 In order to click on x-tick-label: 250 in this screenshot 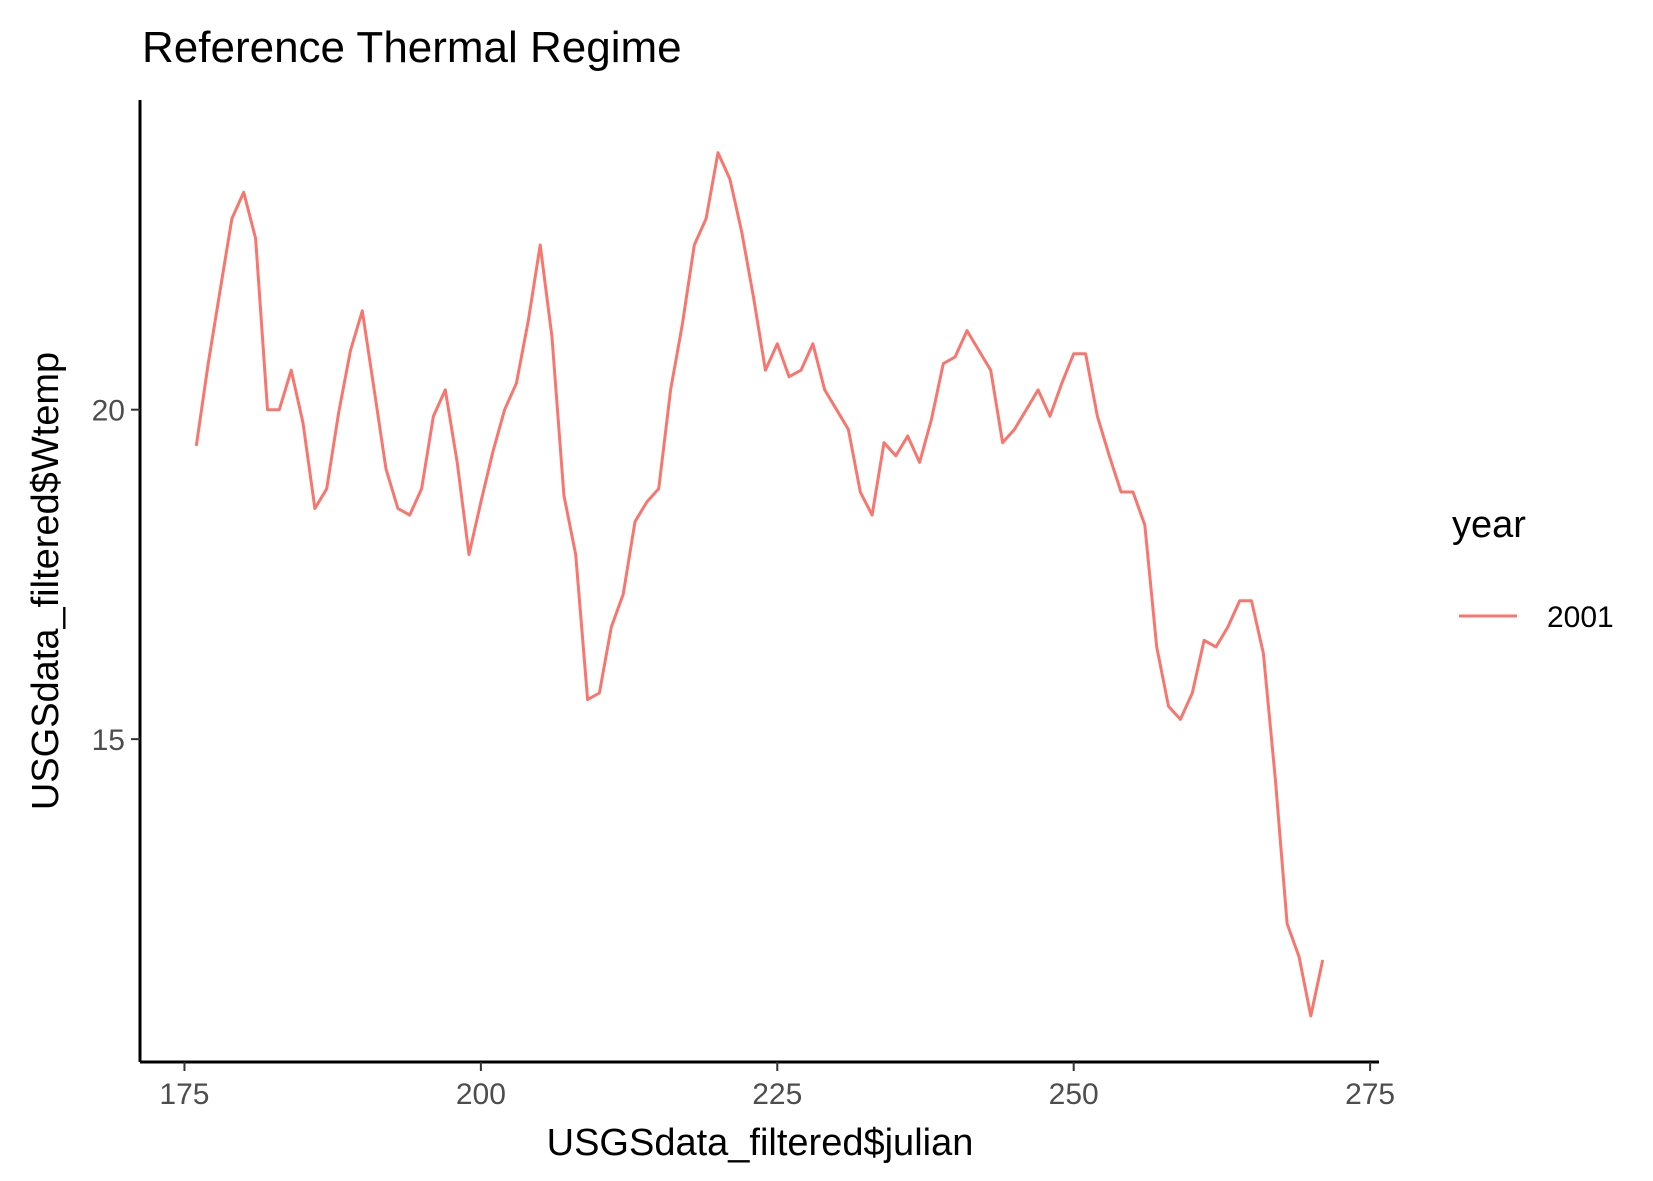, I will do `click(1074, 1094)`.